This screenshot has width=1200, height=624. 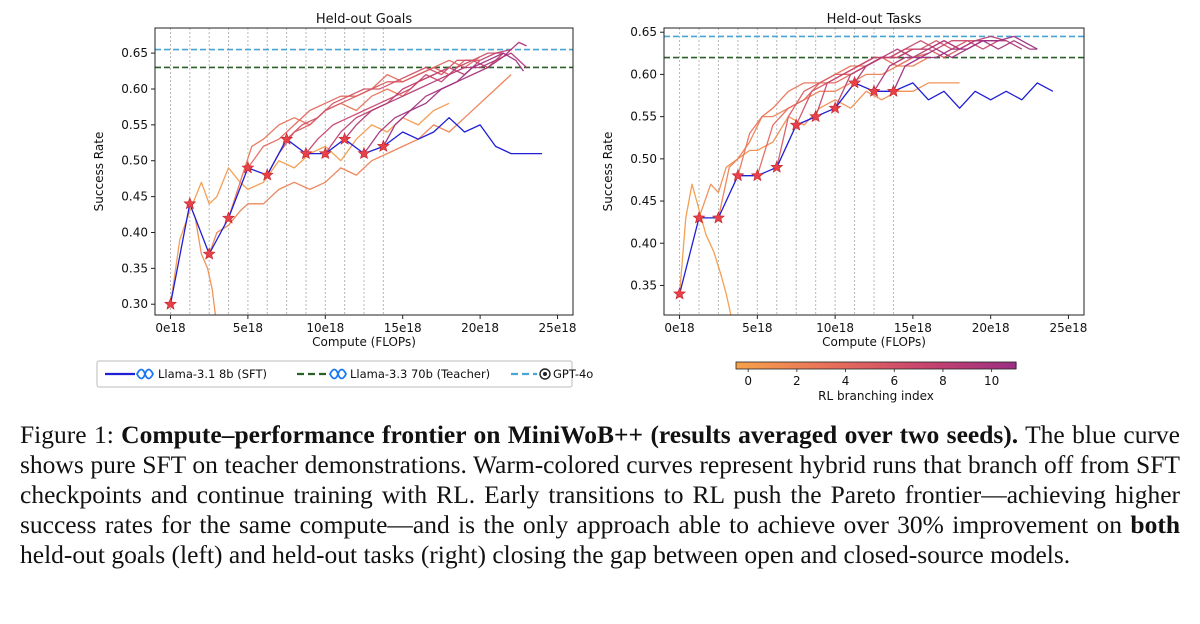 What do you see at coordinates (943, 381) in the screenshot?
I see `colorbar-tick-label: 8` at bounding box center [943, 381].